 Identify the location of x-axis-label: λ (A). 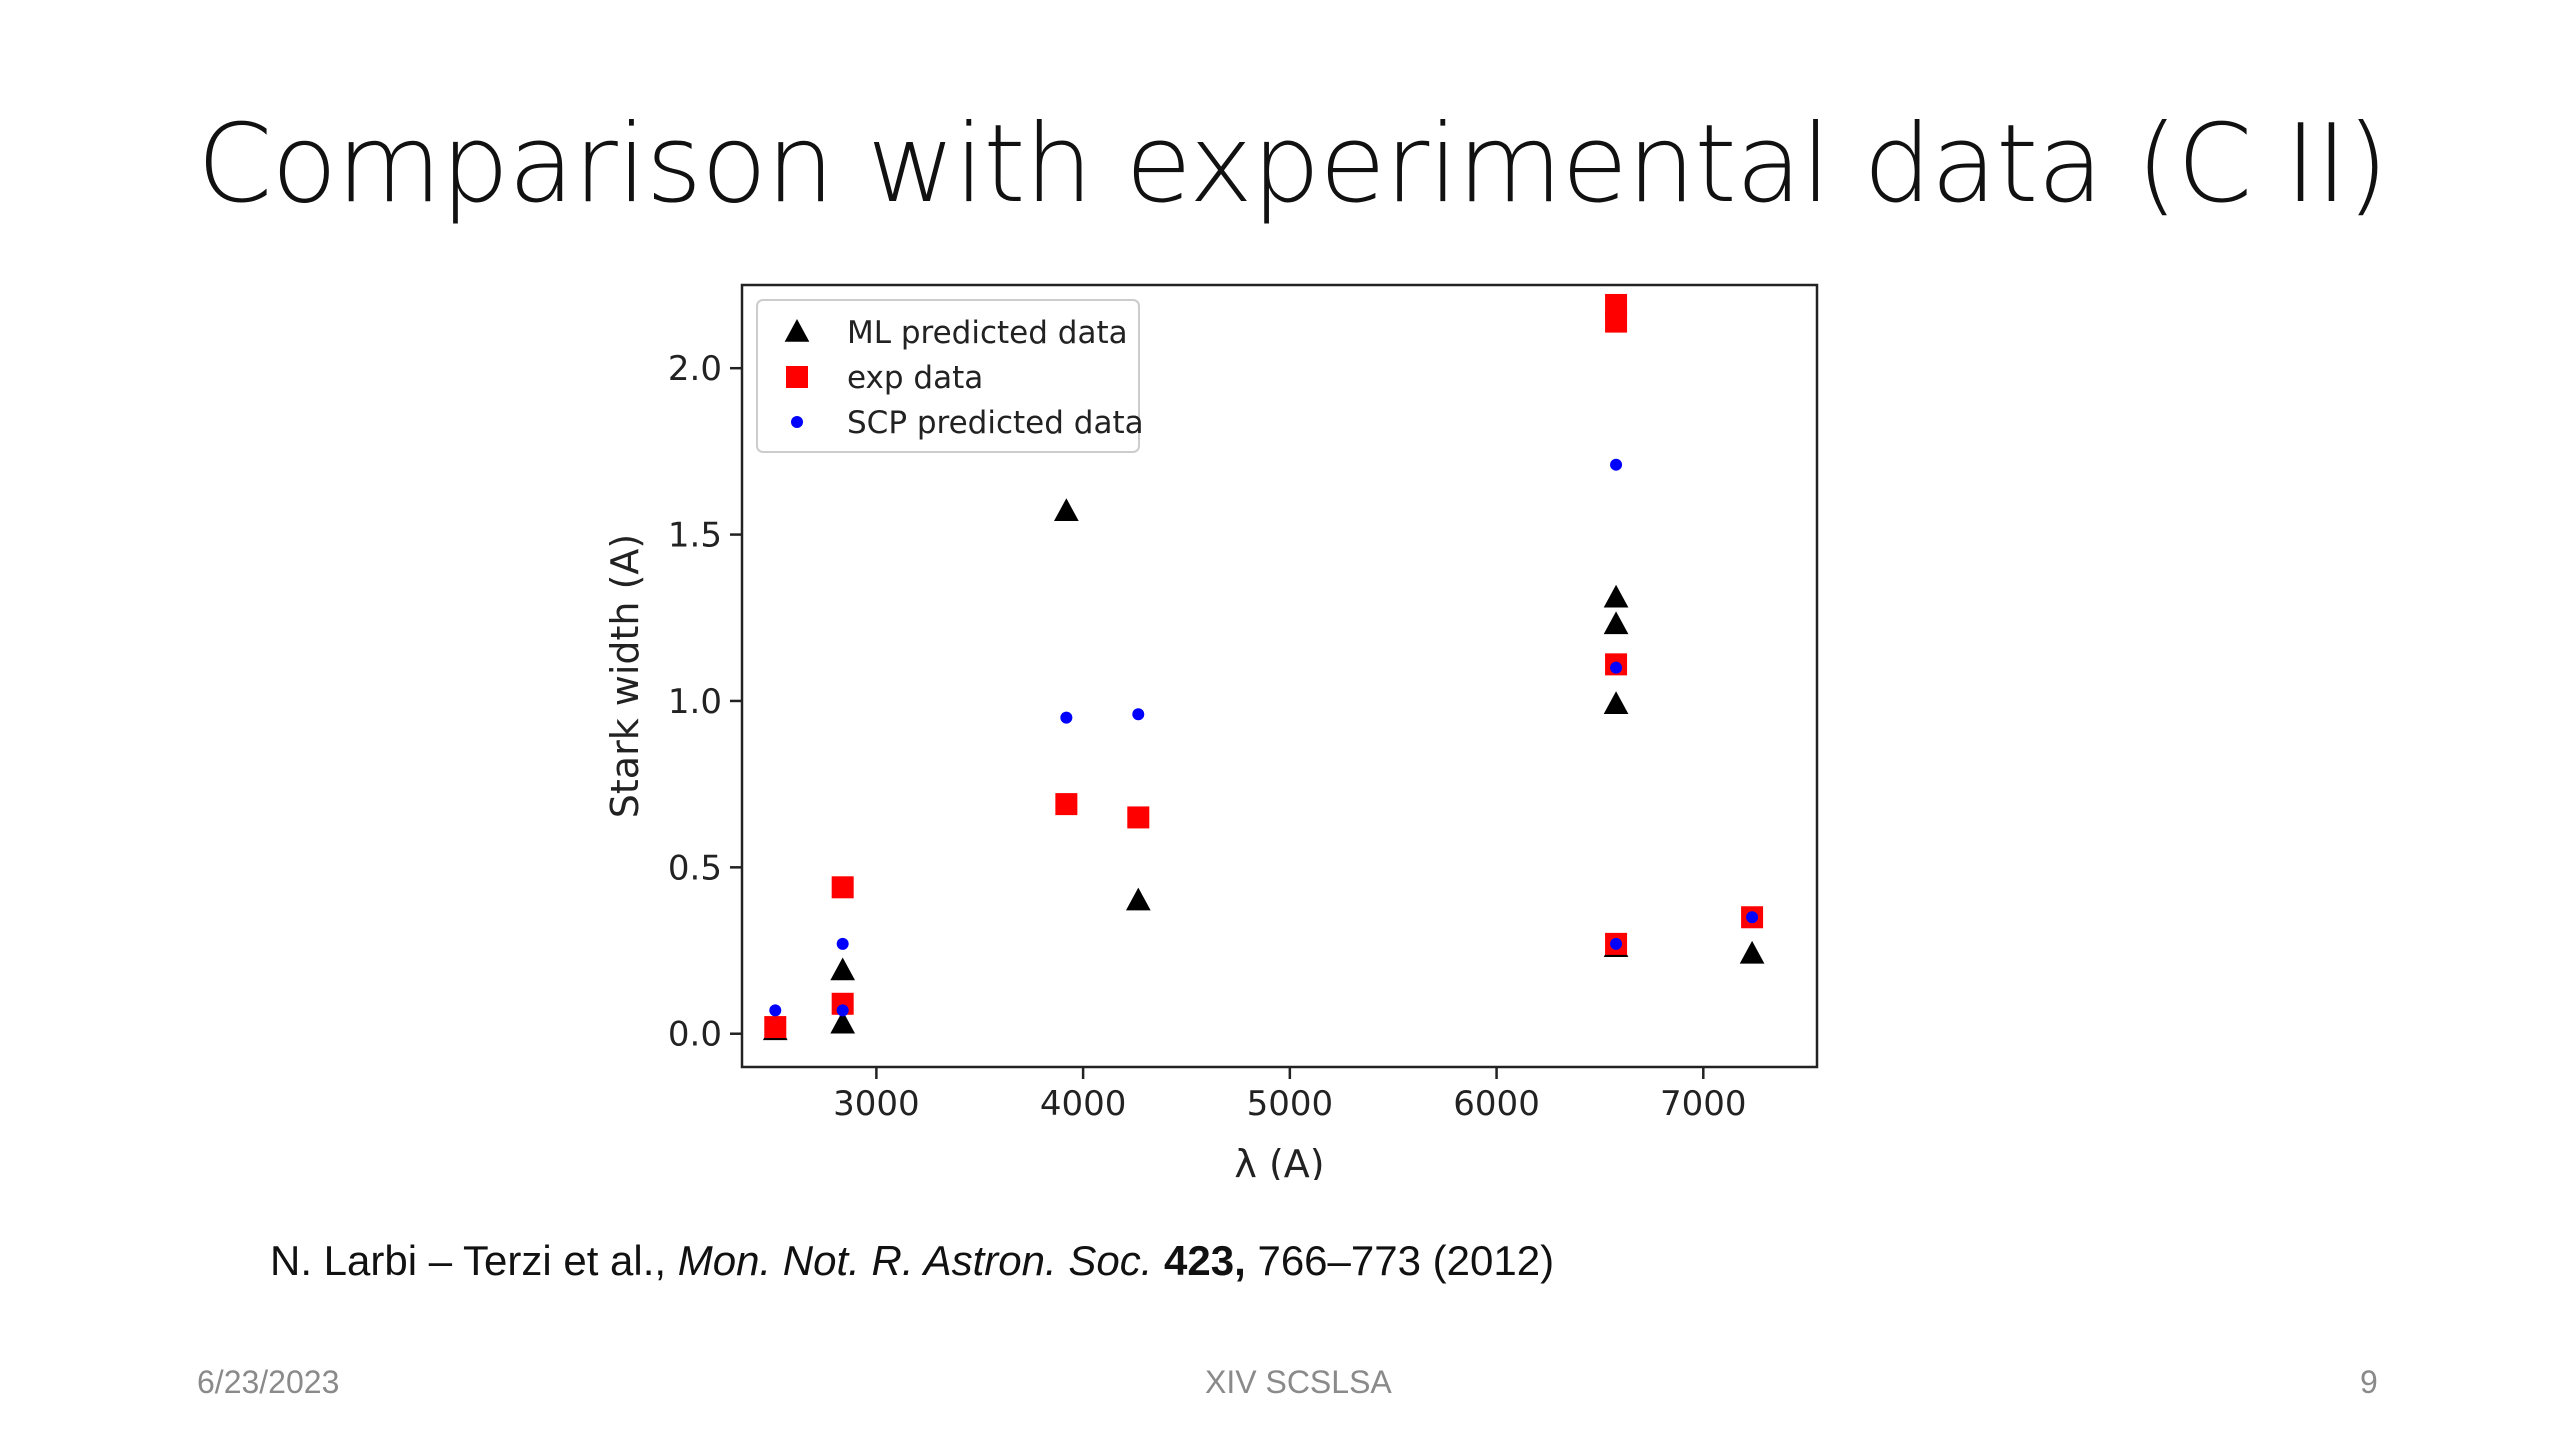
(1279, 1161).